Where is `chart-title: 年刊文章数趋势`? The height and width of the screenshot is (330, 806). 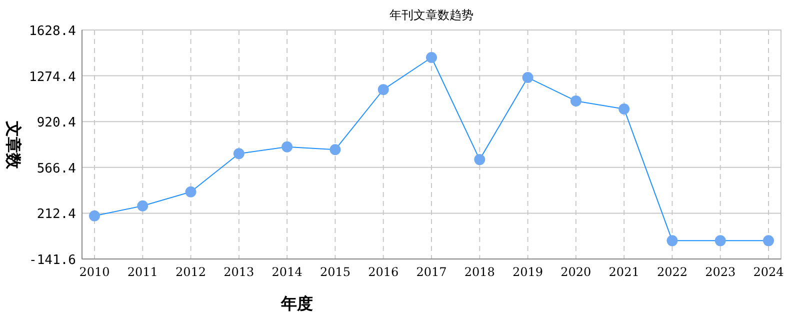 chart-title: 年刊文章数趋势 is located at coordinates (432, 15).